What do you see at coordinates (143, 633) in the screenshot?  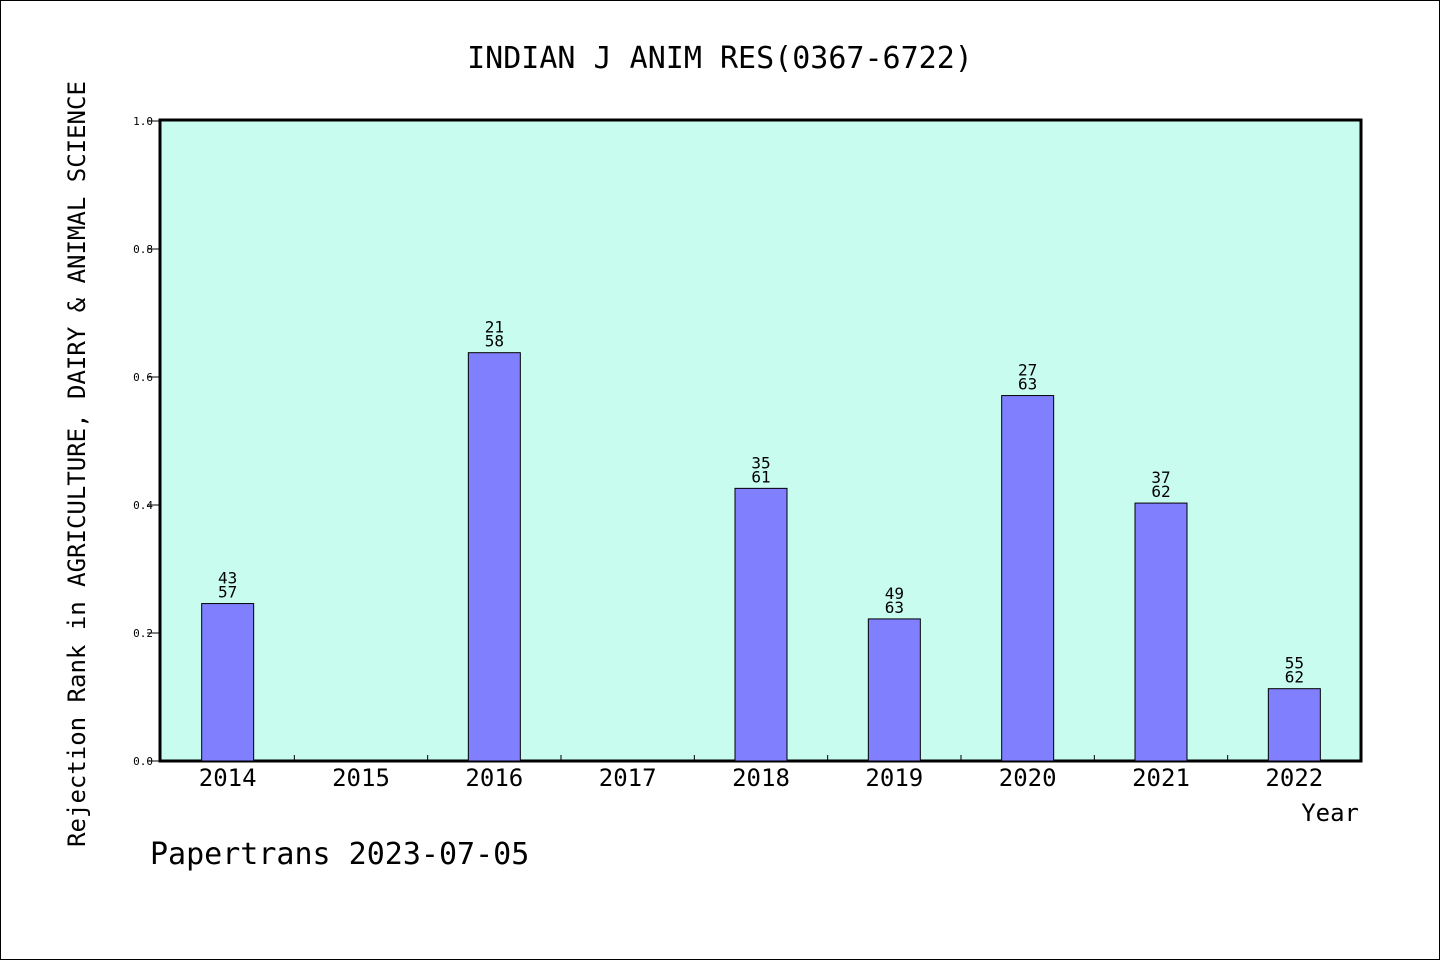 I see `y-tick-label: 0.2` at bounding box center [143, 633].